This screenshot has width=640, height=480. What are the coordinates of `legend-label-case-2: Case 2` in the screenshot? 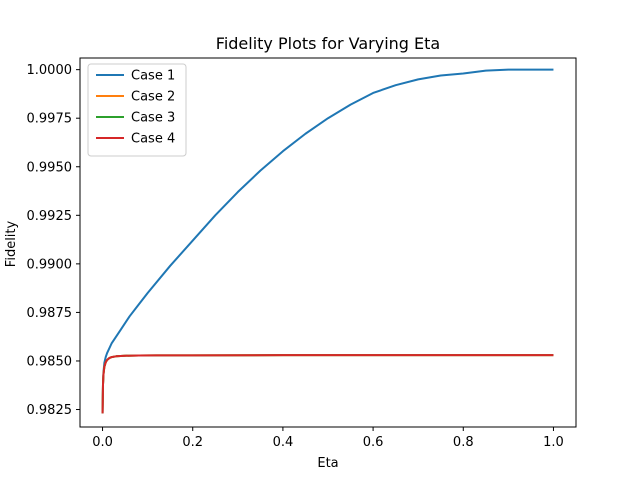 It's located at (153, 97).